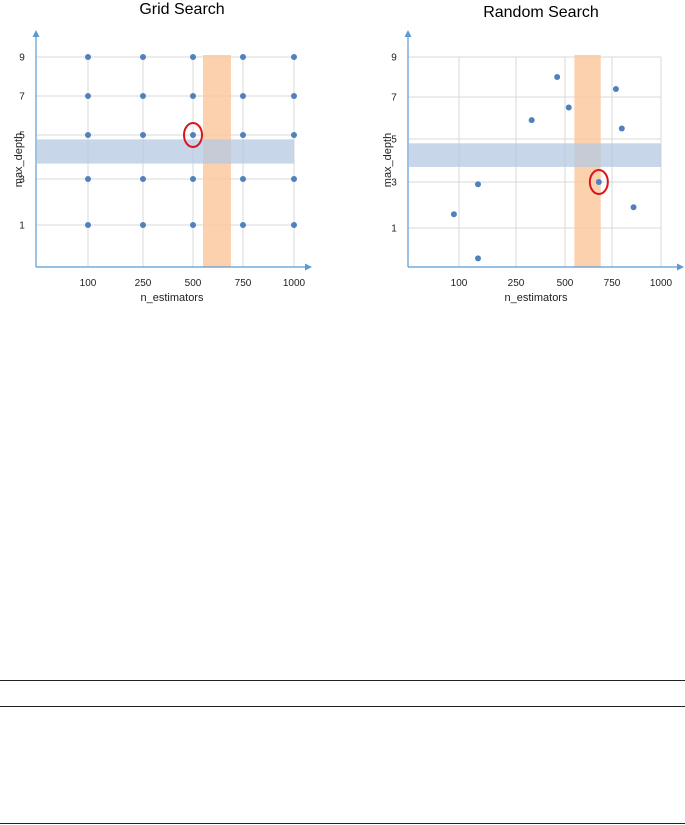 The width and height of the screenshot is (685, 825). What do you see at coordinates (181, 9) in the screenshot?
I see `chart-title: Grid Search` at bounding box center [181, 9].